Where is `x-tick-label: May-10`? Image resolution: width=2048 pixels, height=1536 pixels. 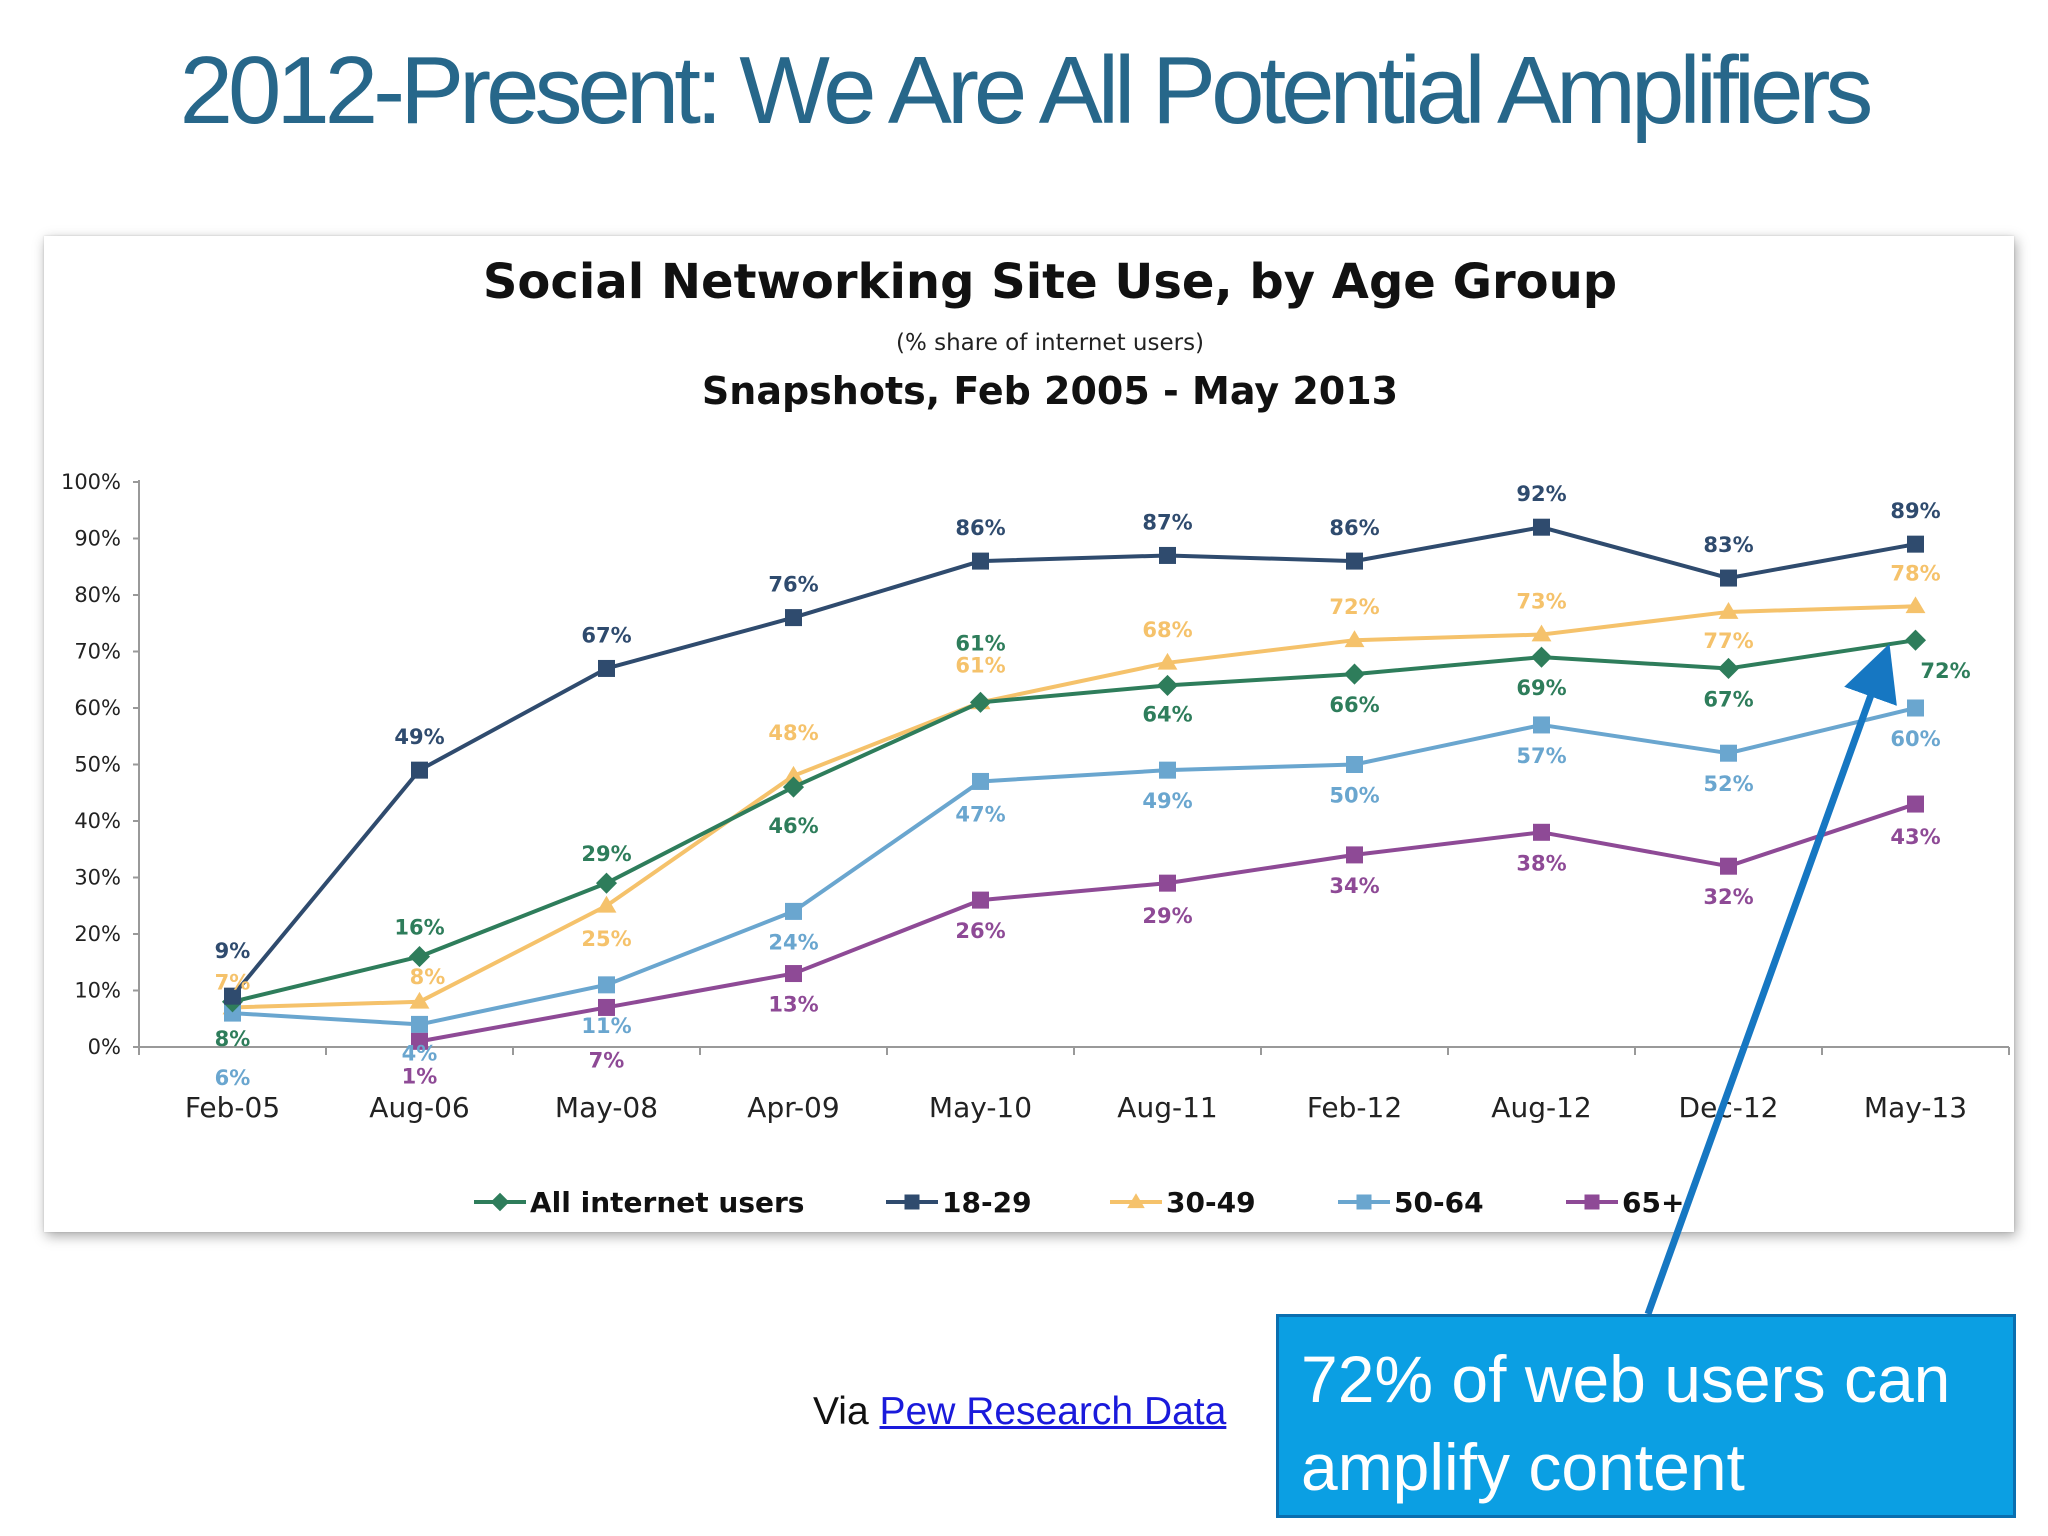 x-tick-label: May-10 is located at coordinates (980, 1107).